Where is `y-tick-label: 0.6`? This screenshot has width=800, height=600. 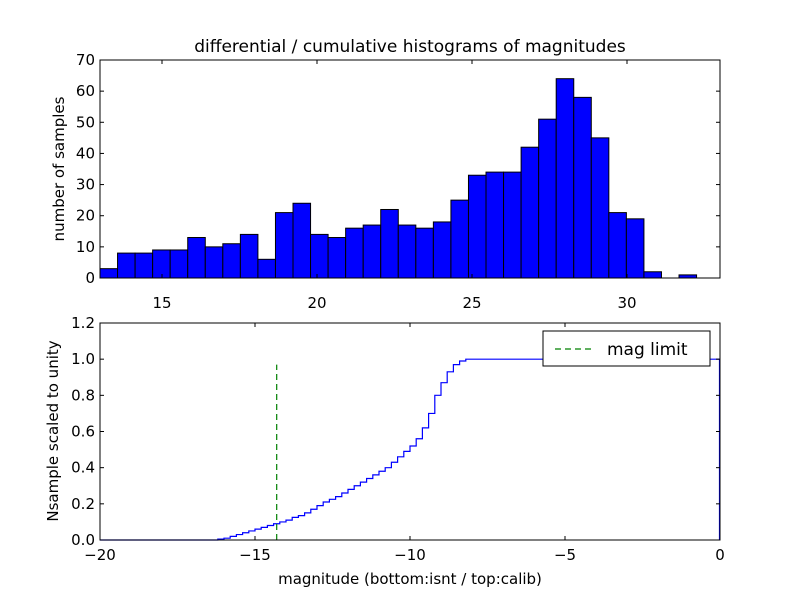 y-tick-label: 0.6 is located at coordinates (83, 432).